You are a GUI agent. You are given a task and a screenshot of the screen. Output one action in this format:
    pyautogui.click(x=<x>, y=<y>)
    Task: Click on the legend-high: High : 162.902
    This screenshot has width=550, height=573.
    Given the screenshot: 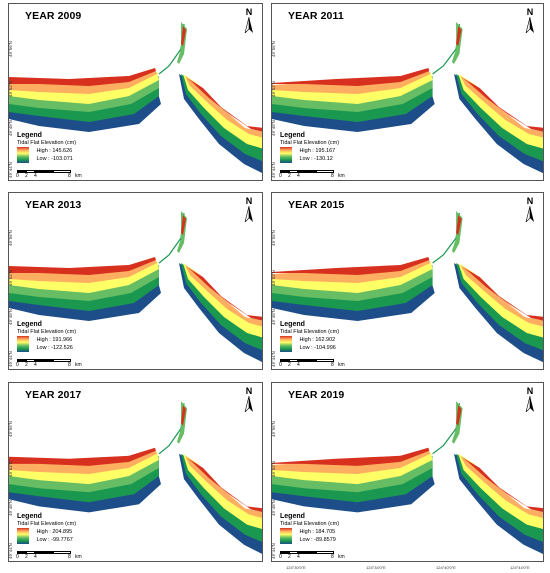 What is the action you would take?
    pyautogui.click(x=317, y=340)
    